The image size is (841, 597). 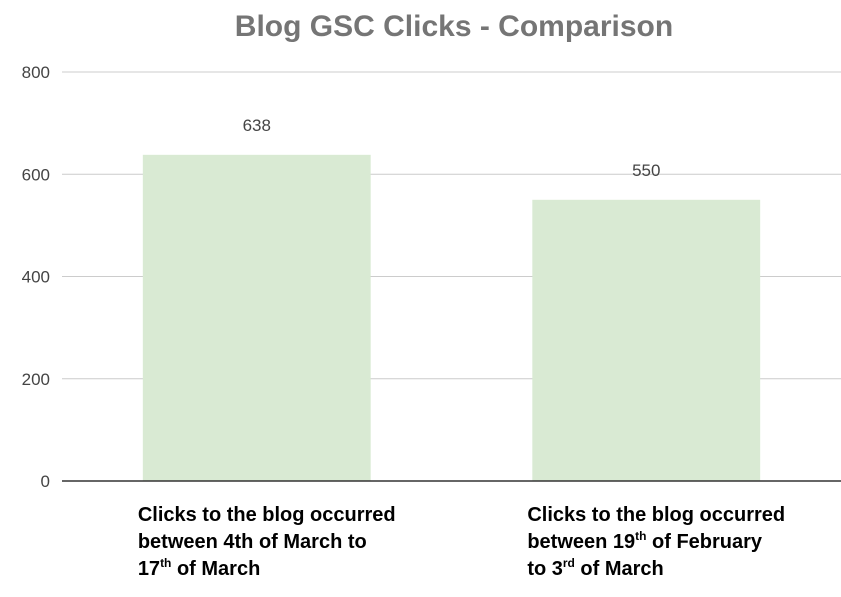 I want to click on superscript-text: rd, so click(x=568, y=563).